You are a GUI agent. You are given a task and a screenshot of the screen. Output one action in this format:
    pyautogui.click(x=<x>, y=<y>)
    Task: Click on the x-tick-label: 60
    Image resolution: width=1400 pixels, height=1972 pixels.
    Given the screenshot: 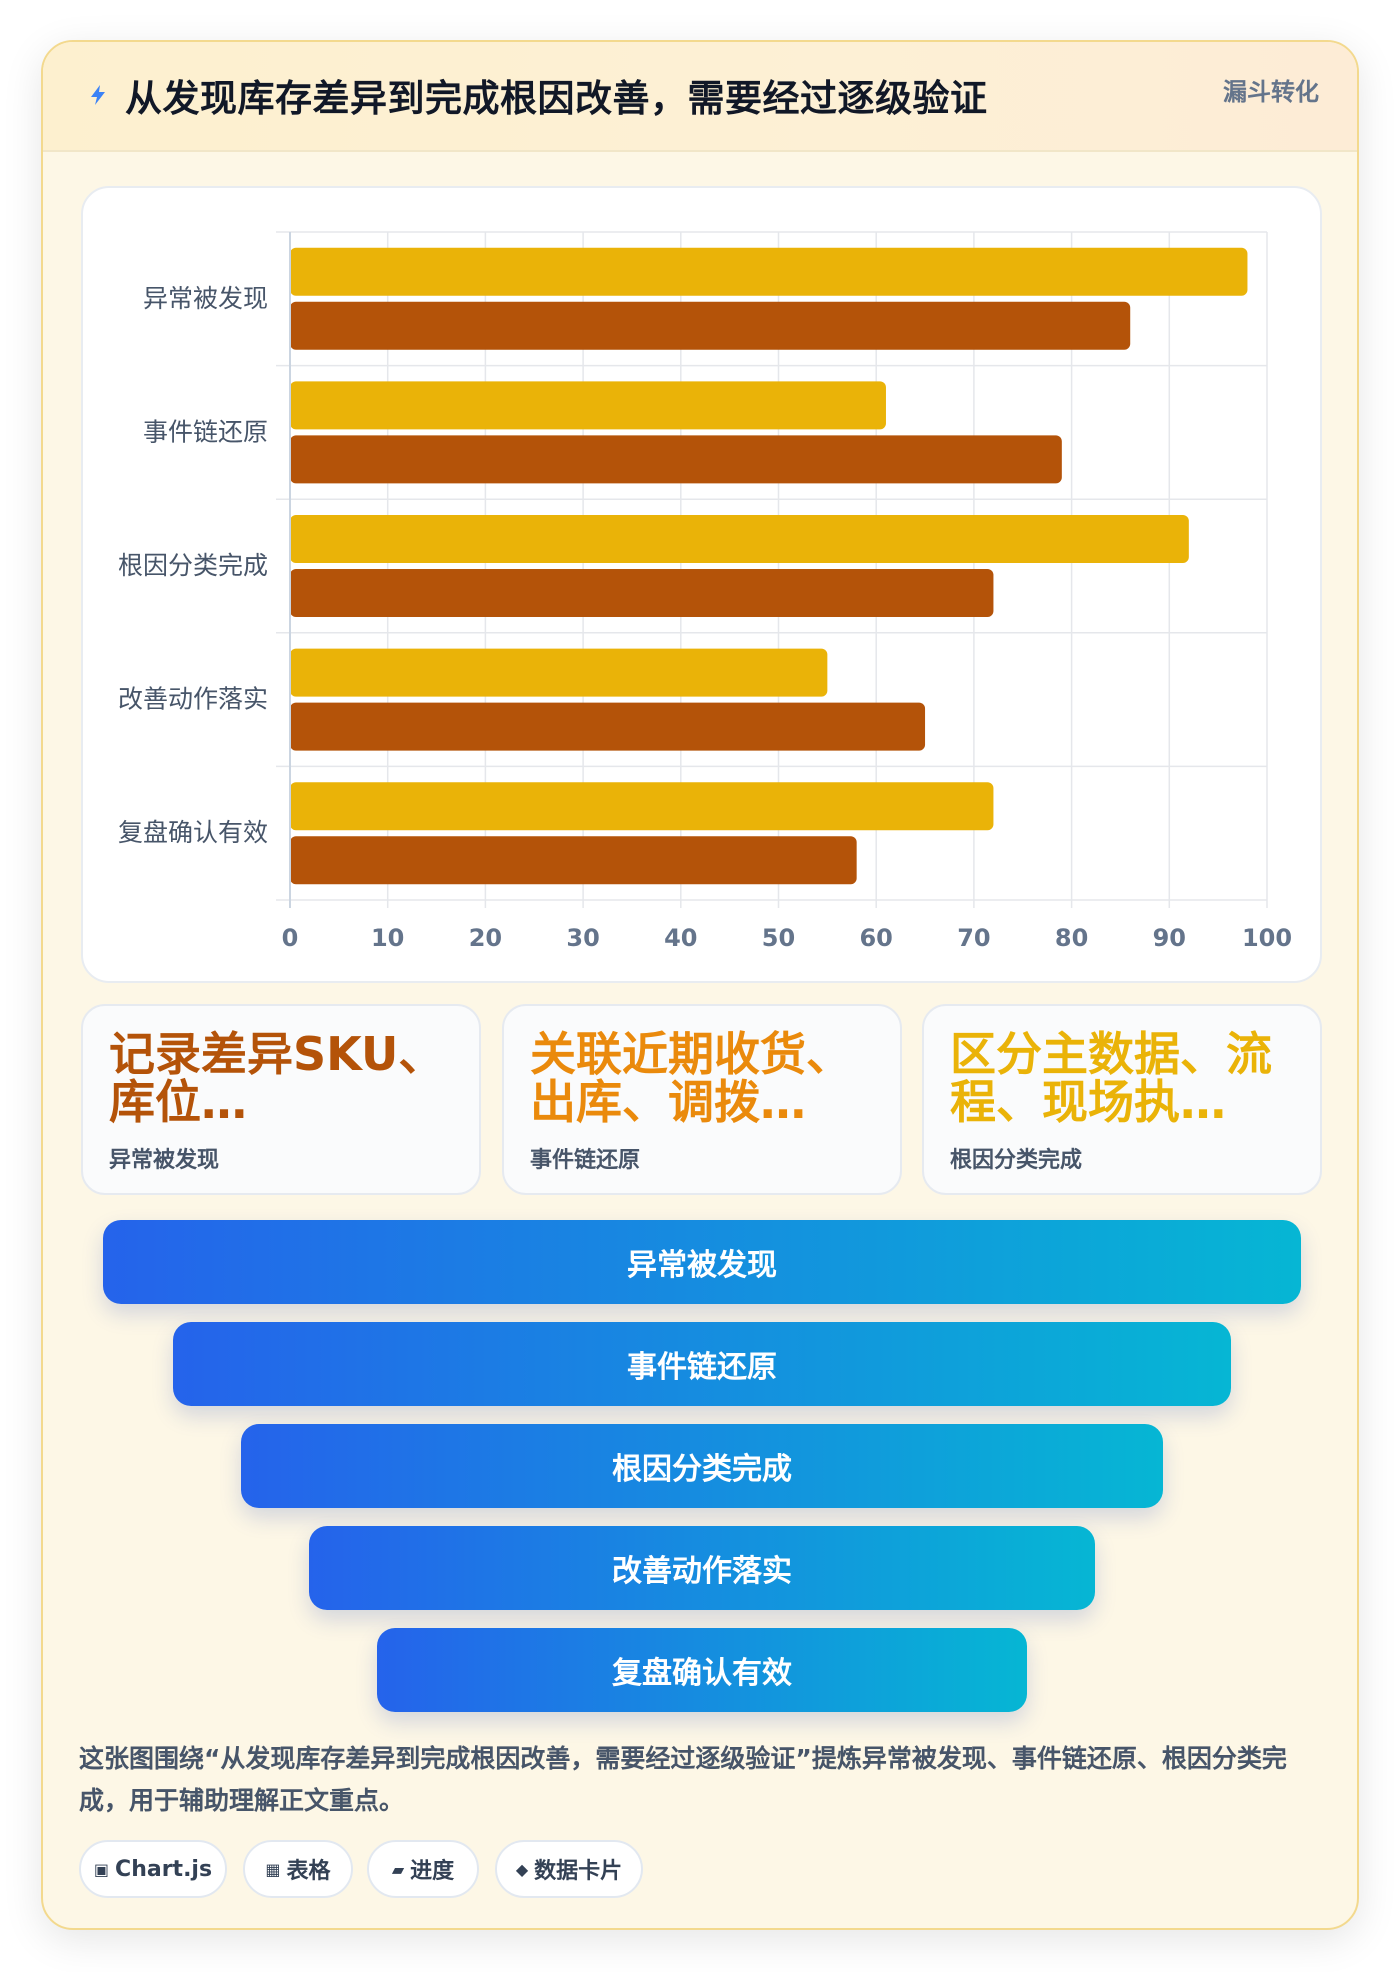 What is the action you would take?
    pyautogui.click(x=875, y=938)
    